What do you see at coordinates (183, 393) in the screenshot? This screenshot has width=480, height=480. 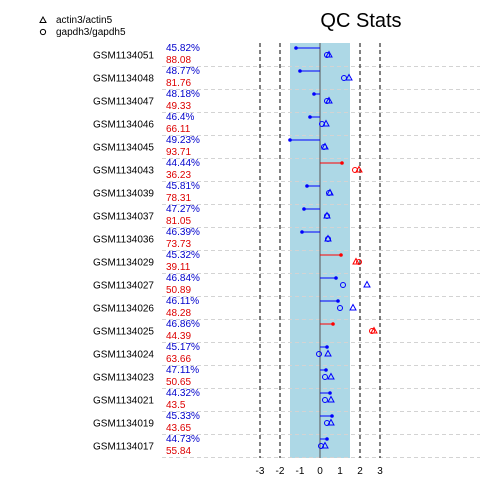 I see `percent-present-label: 44.32%` at bounding box center [183, 393].